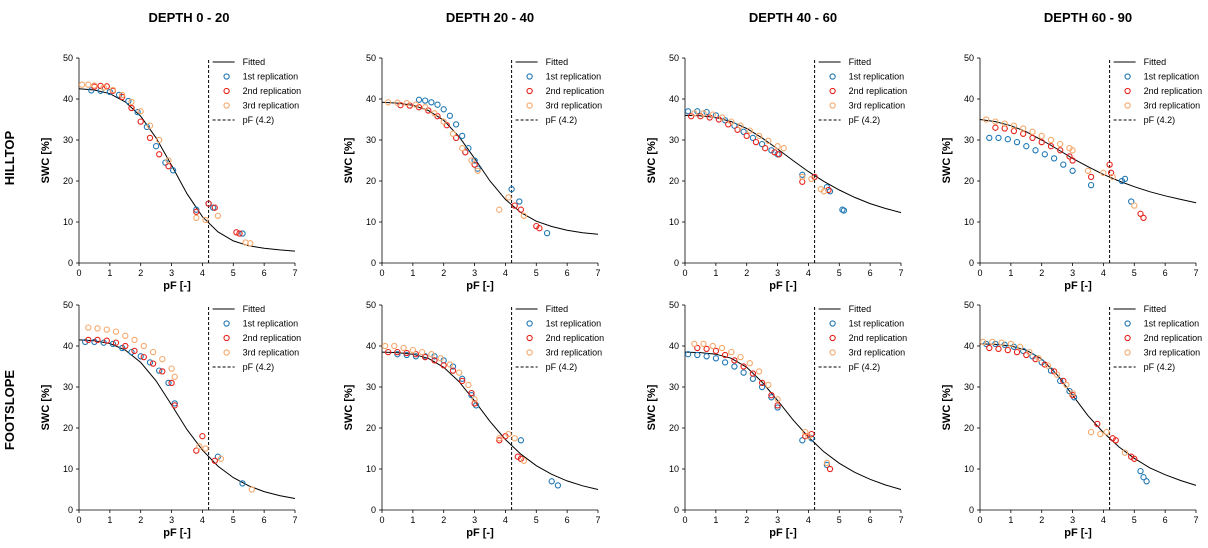 This screenshot has width=1208, height=548. I want to click on x-tick-label: 0, so click(381, 273).